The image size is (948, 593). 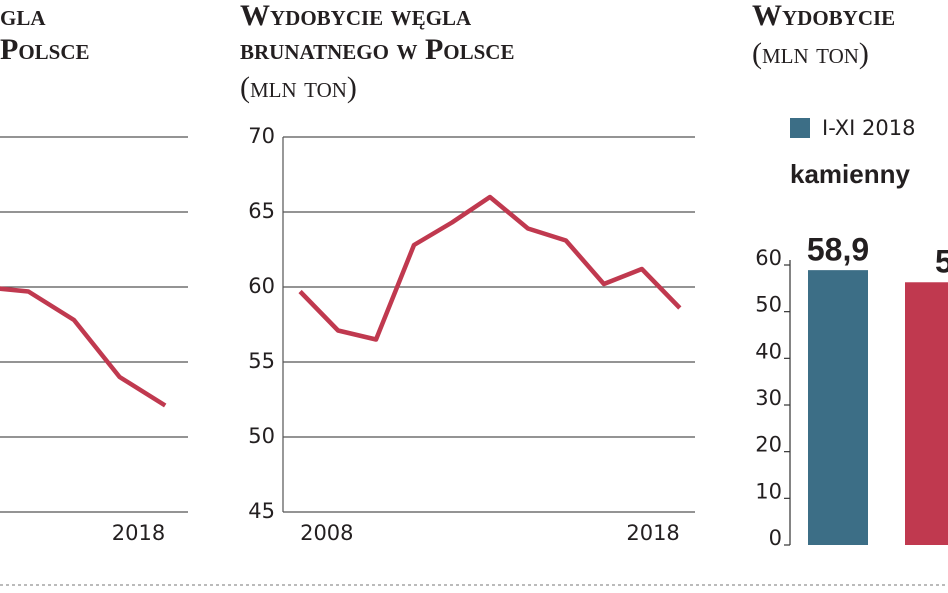 What do you see at coordinates (261, 211) in the screenshot?
I see `y-tick-label: 65` at bounding box center [261, 211].